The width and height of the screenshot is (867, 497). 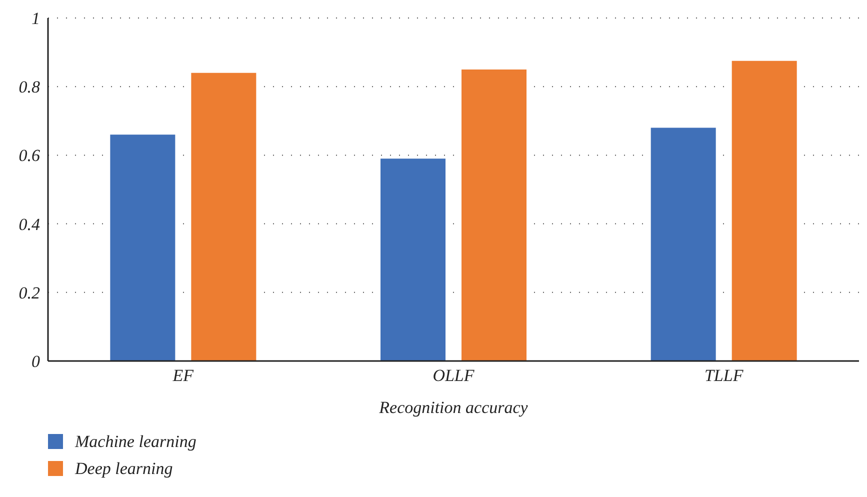 What do you see at coordinates (453, 407) in the screenshot?
I see `x-axis-title: Recognition accuracy` at bounding box center [453, 407].